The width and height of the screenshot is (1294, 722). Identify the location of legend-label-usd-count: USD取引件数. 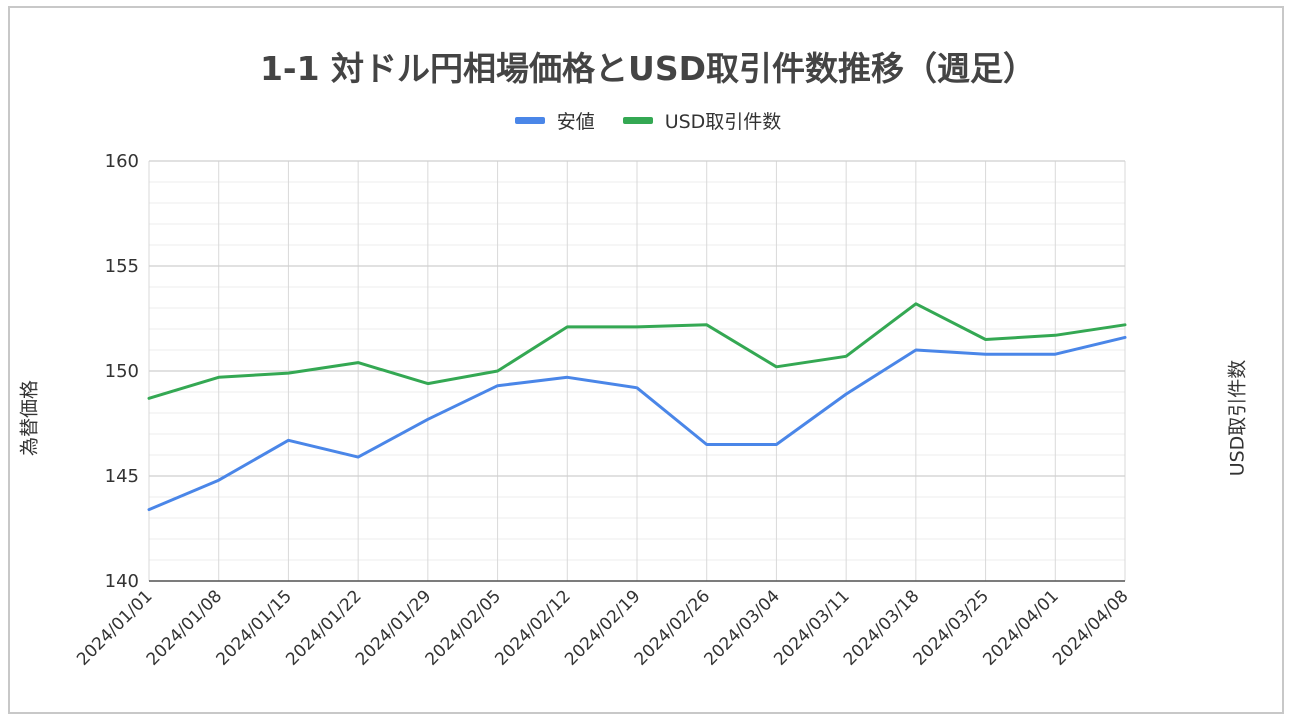
(723, 122).